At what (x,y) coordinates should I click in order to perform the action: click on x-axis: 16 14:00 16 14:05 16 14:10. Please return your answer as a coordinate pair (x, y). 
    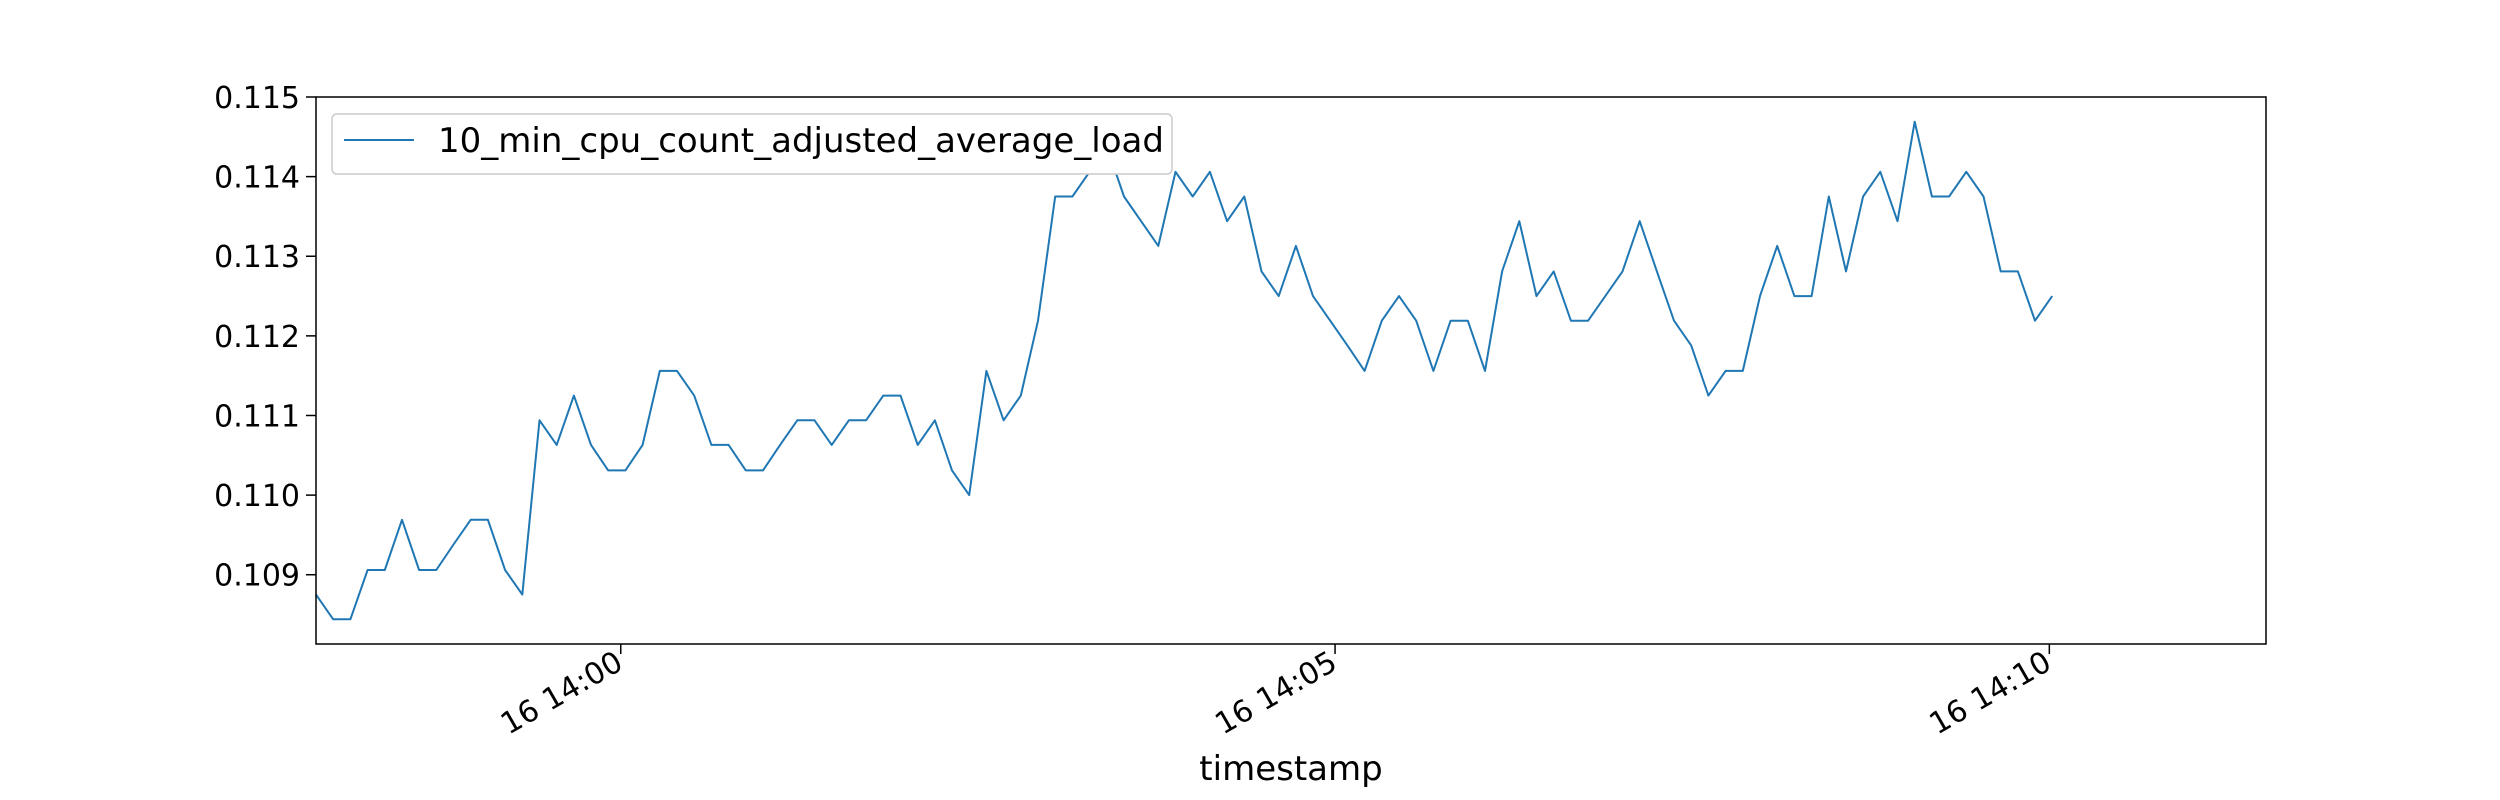
    Looking at the image, I should click on (1276, 693).